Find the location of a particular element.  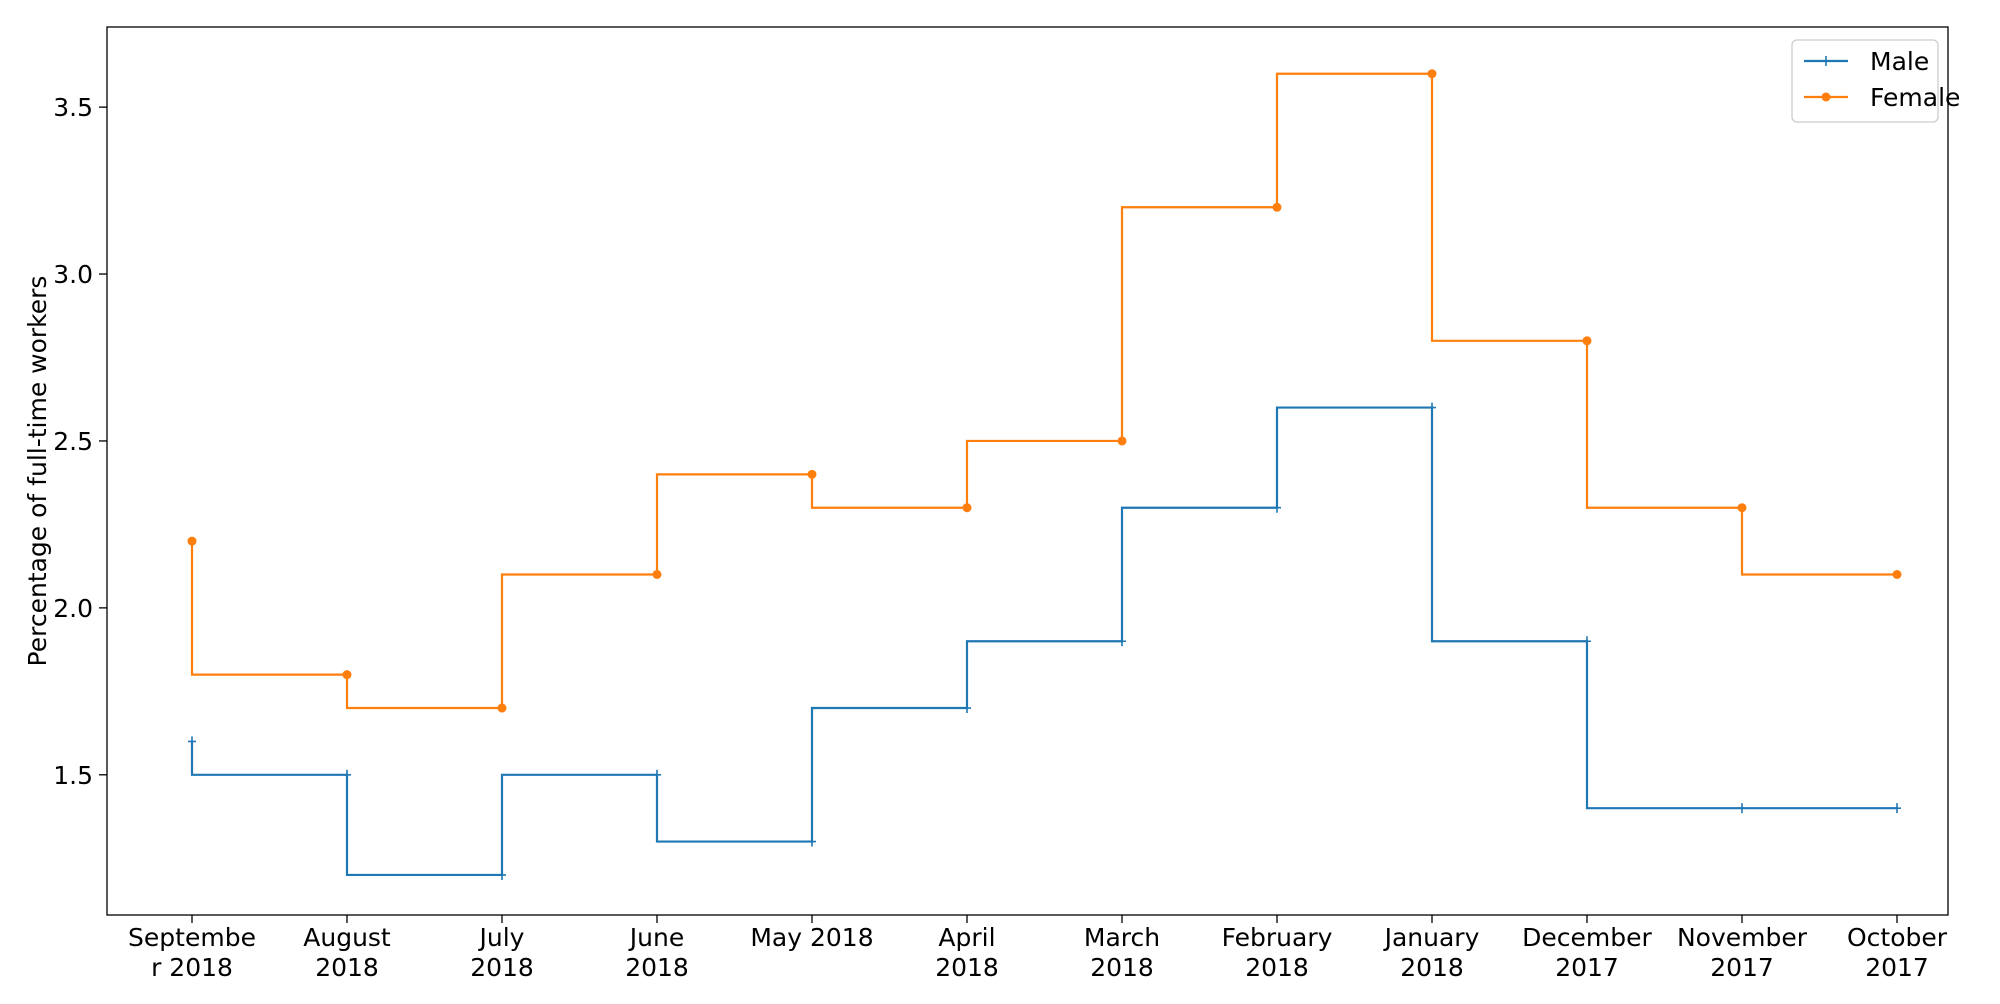

x-tick-label-line: July is located at coordinates (501, 937).